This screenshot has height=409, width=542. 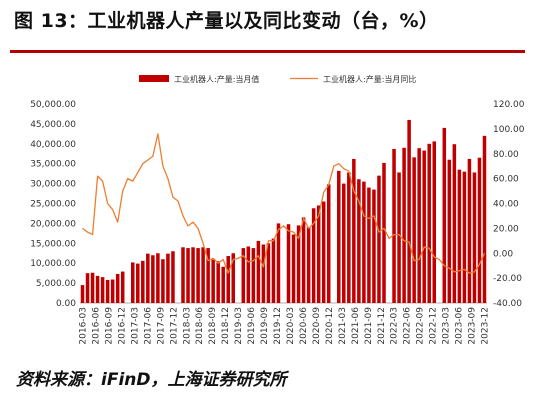 I want to click on x-tick-label: 2019-09, so click(x=265, y=326).